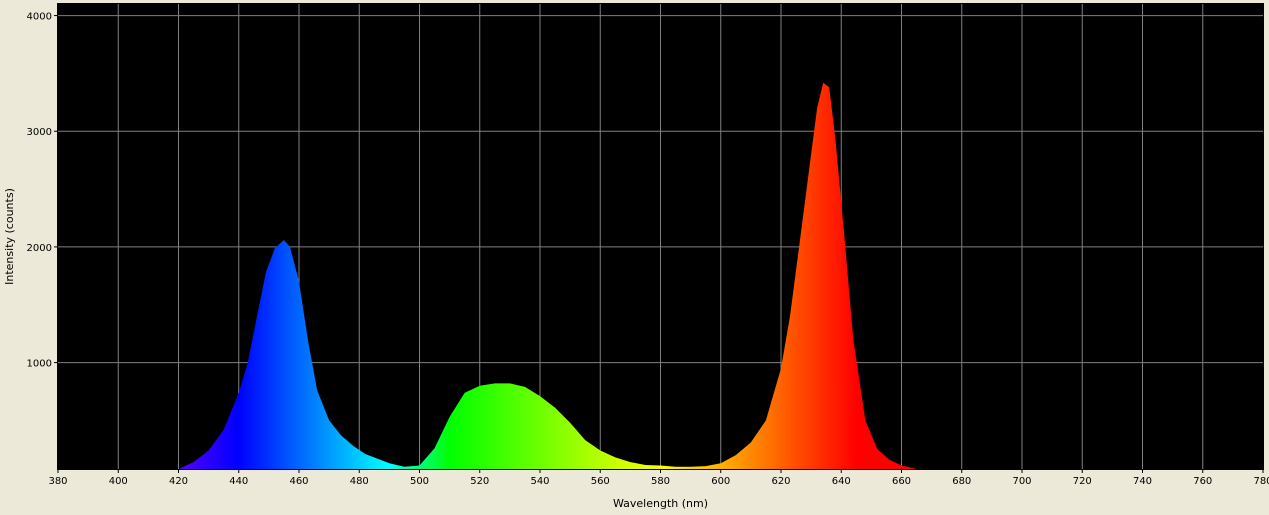 Image resolution: width=1269 pixels, height=515 pixels. What do you see at coordinates (720, 481) in the screenshot?
I see `x-tick-label: 600` at bounding box center [720, 481].